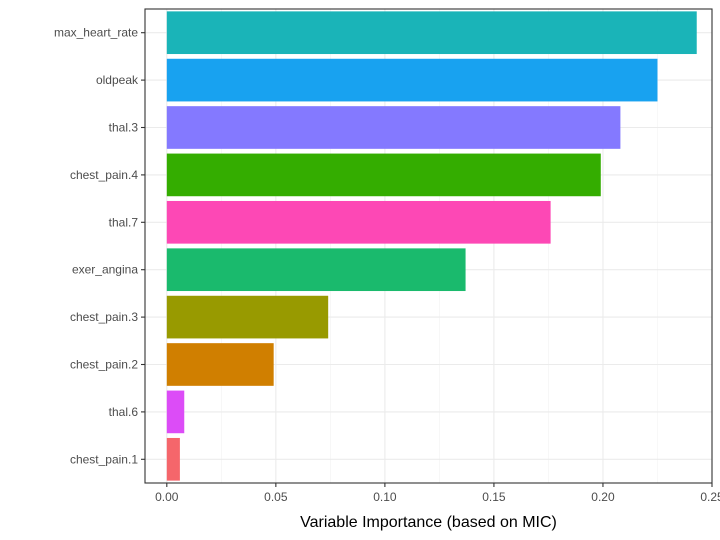  Describe the element at coordinates (96, 33) in the screenshot. I see `y-tick-label: max_heart_rate` at that location.